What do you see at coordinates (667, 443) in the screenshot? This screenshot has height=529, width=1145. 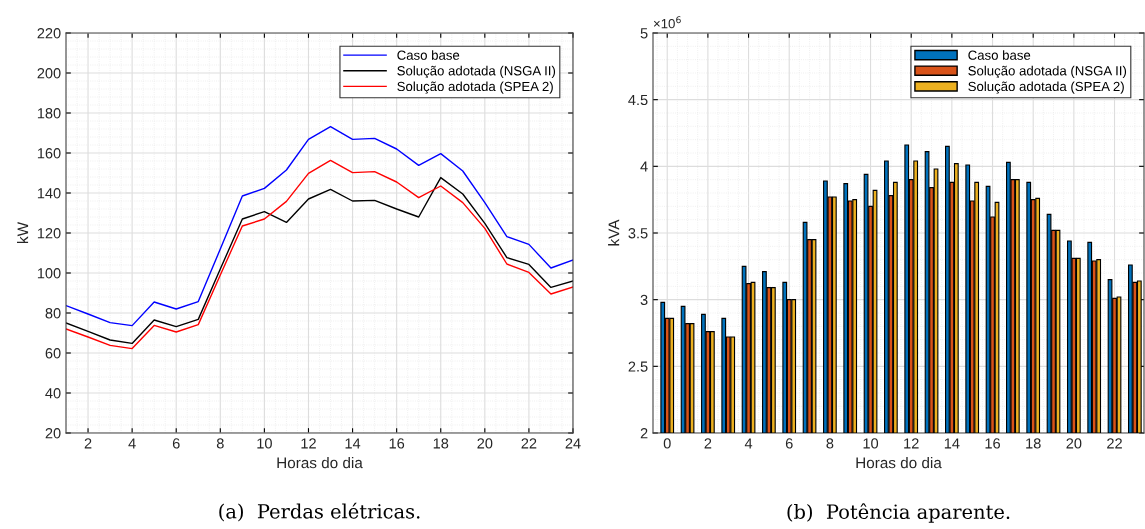 I see `x-tick-label: 0` at bounding box center [667, 443].